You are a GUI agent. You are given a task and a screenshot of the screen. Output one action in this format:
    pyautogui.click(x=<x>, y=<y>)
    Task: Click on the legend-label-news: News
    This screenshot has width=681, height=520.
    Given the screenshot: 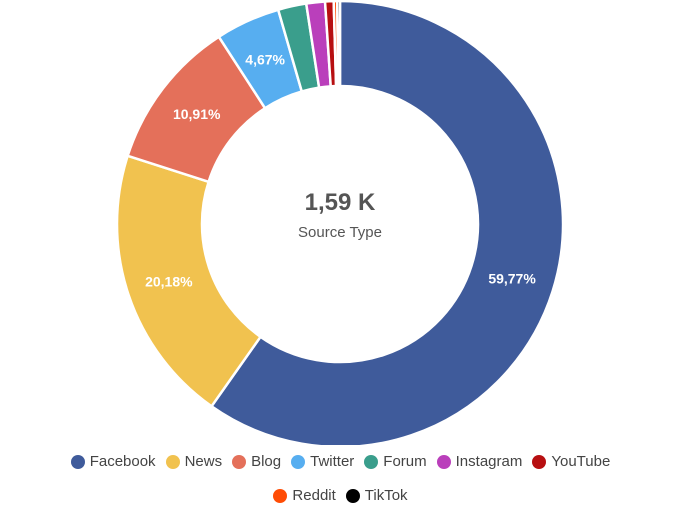 What is the action you would take?
    pyautogui.click(x=203, y=461)
    